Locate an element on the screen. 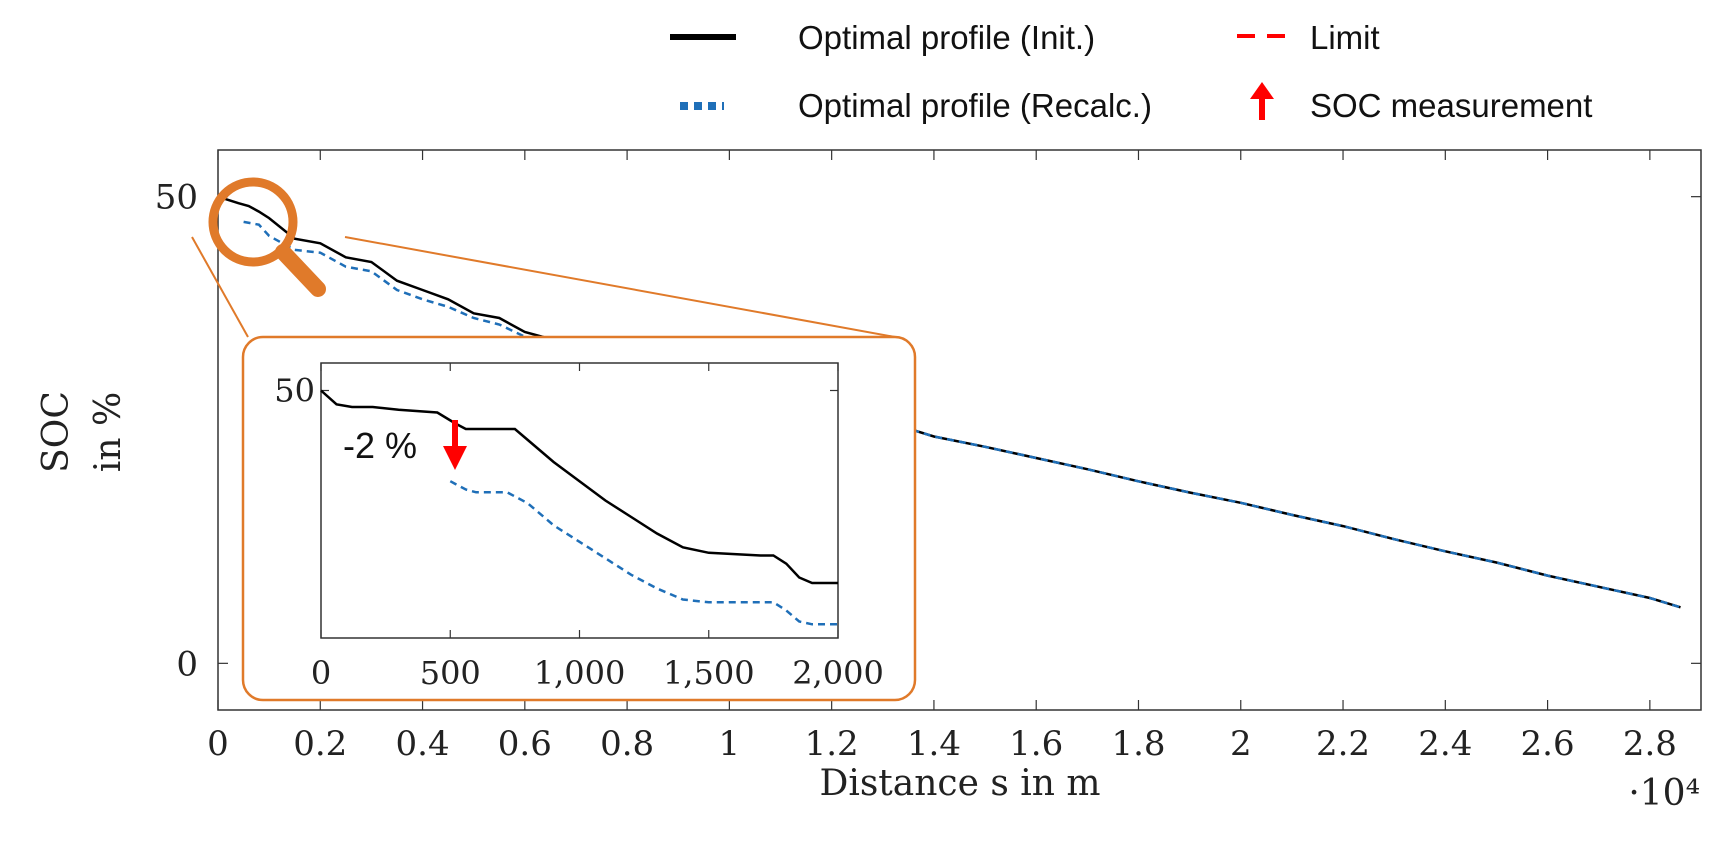 Image resolution: width=1711 pixels, height=859 pixels. inset-x-axis-ticks: 0 500 1,000 1,500 2,000 is located at coordinates (597, 527).